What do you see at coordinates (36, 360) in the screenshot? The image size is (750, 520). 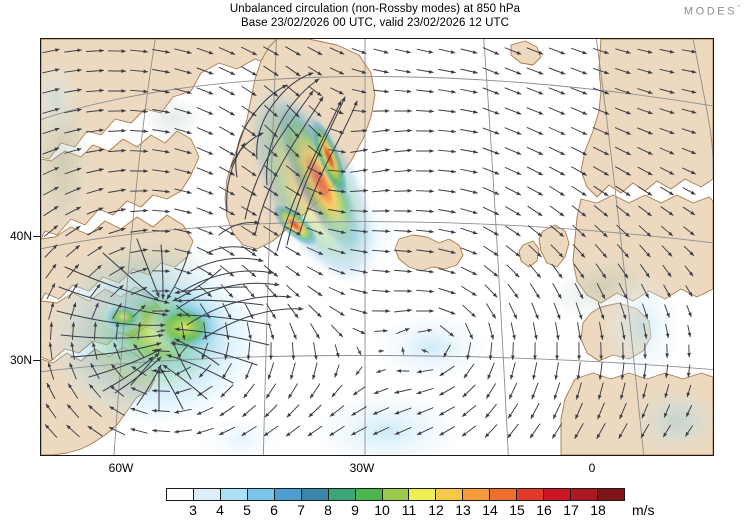 I see `lat-tick-30n` at bounding box center [36, 360].